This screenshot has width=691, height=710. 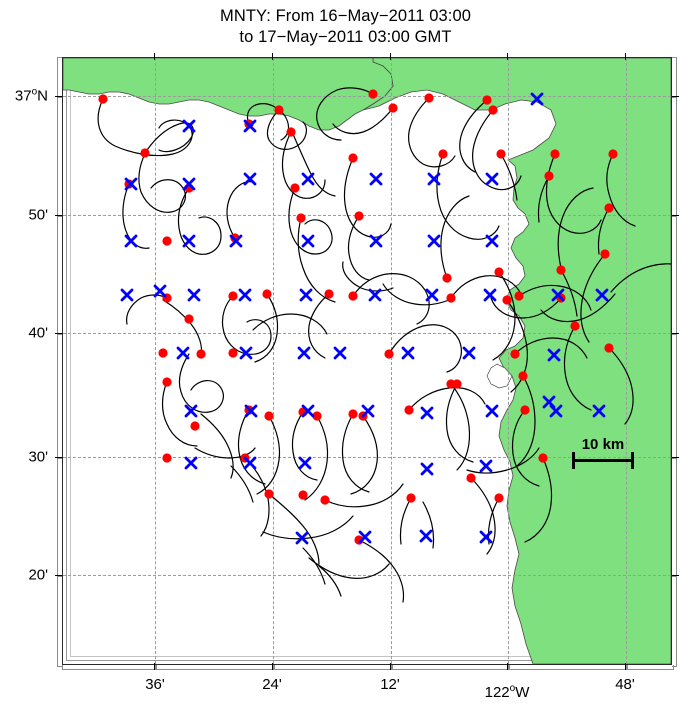 What do you see at coordinates (497, 692) in the screenshot?
I see `xtick-label-122W-deg: 122` at bounding box center [497, 692].